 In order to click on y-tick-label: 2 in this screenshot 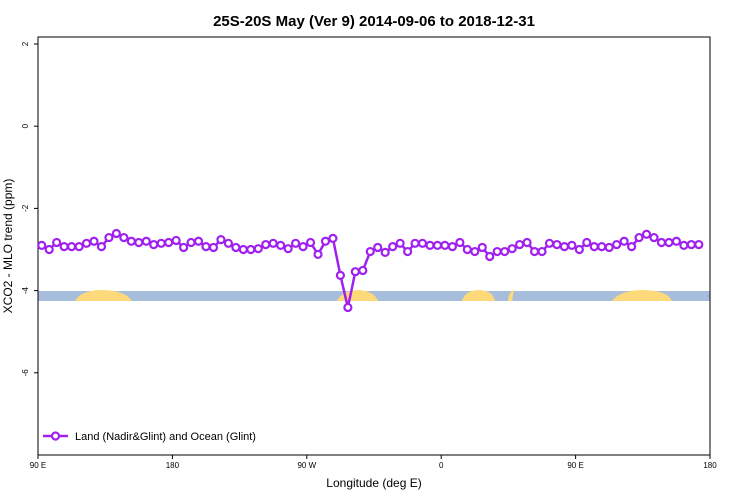, I will do `click(25, 43)`.